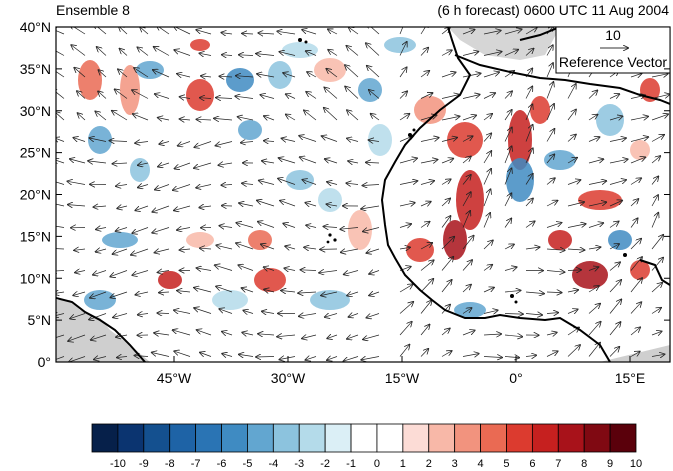 The width and height of the screenshot is (673, 471). Describe the element at coordinates (540, 34) in the screenshot. I see `iberia-coastline` at that location.